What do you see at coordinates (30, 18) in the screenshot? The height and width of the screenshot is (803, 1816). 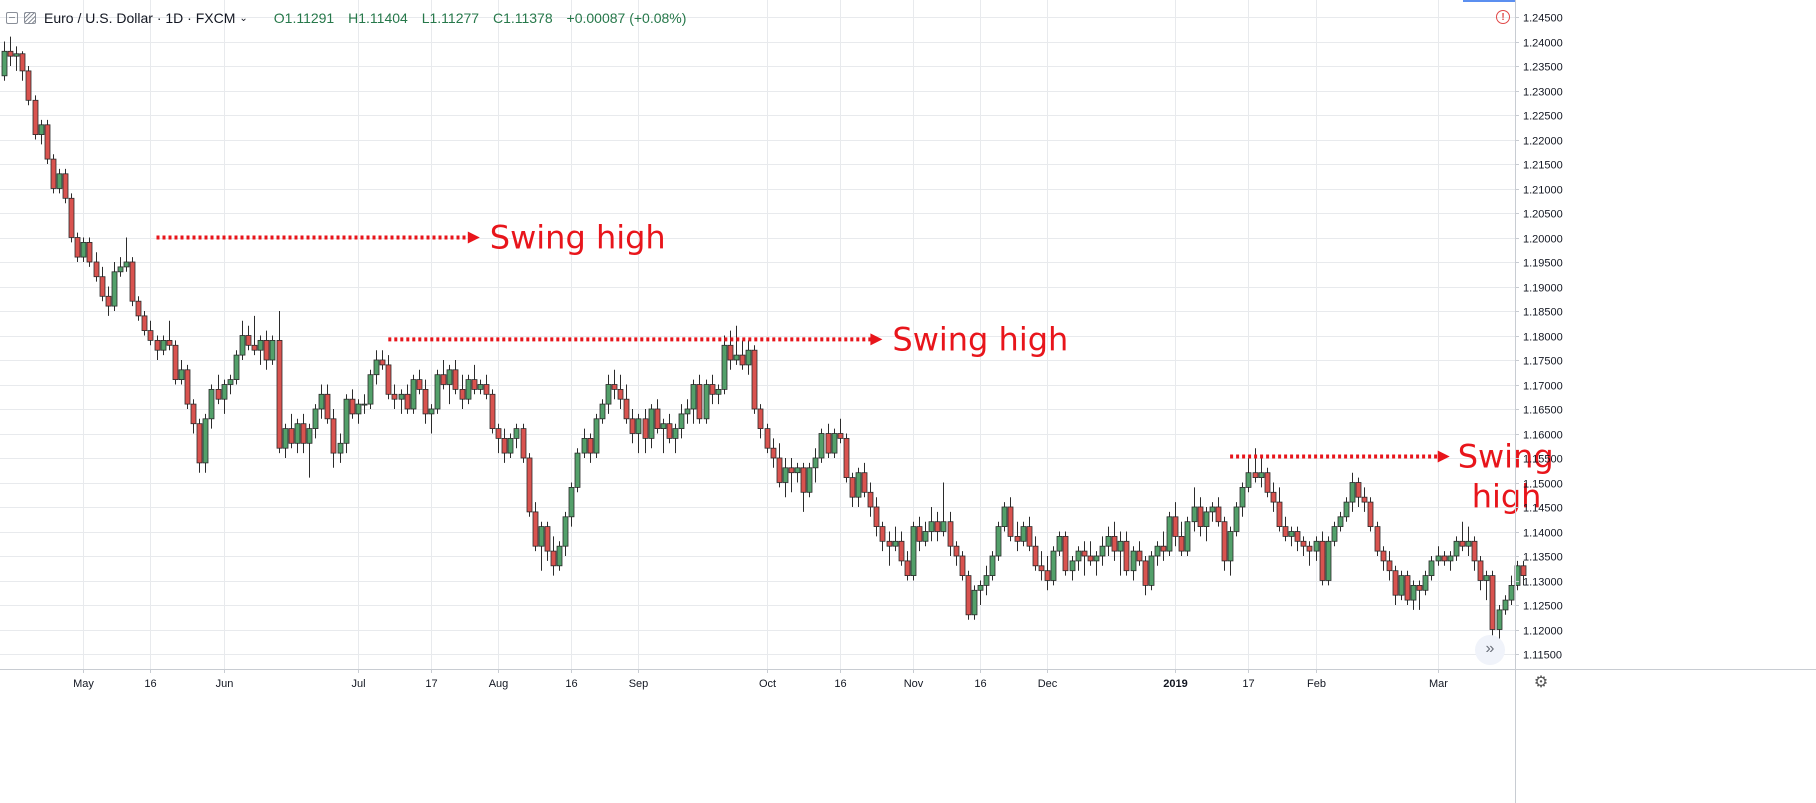 I see `hatch-icon` at bounding box center [30, 18].